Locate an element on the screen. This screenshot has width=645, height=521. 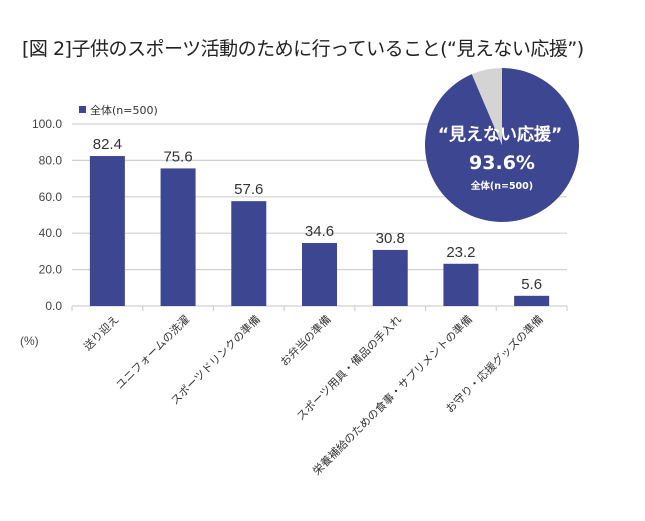
chart-title: [図 2]子供のスポーツ活動のために行っていること(“見えない応援”) is located at coordinates (303, 49).